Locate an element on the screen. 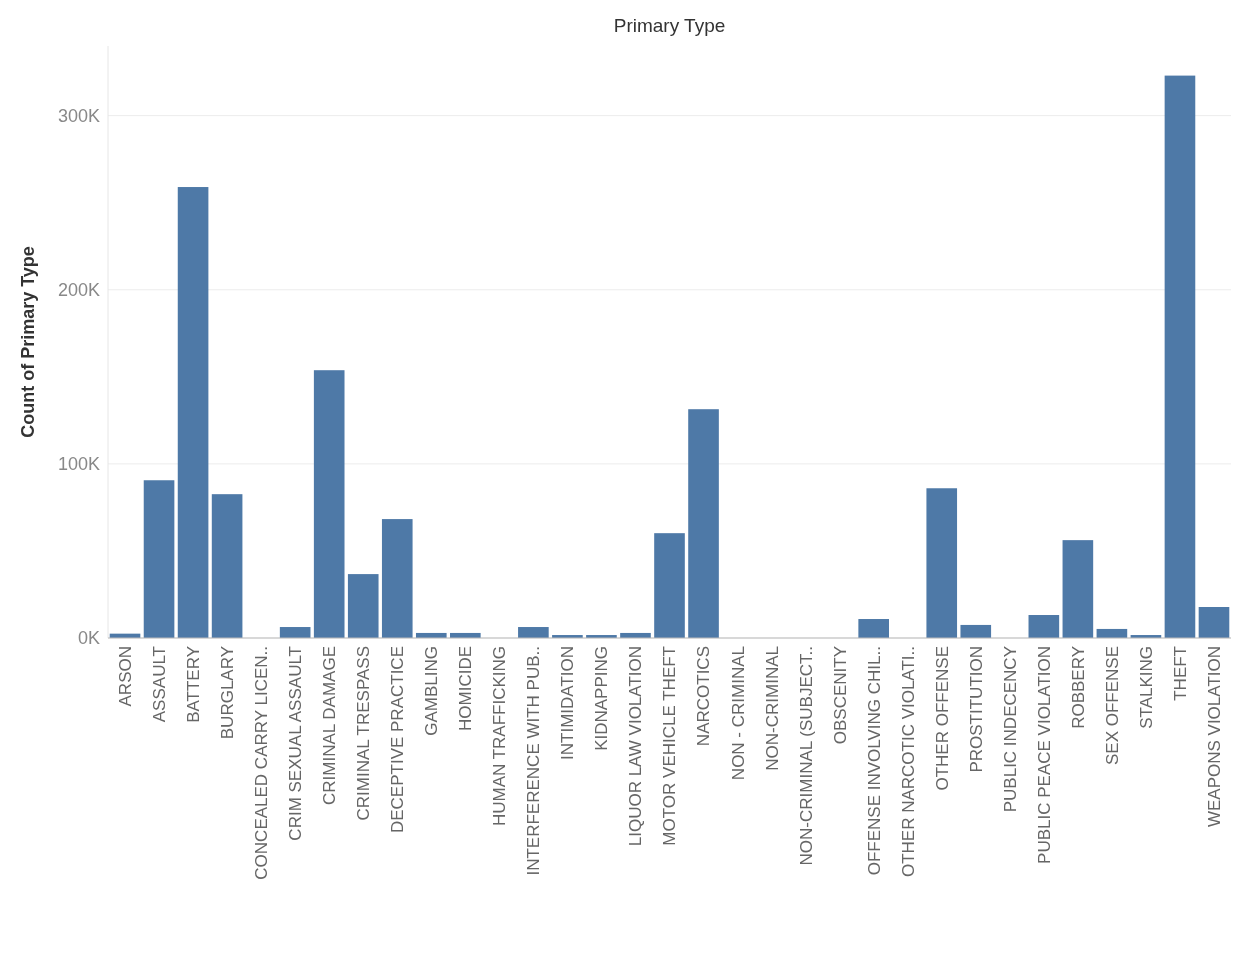  x-tick-label: CRIM SEXUAL ASSAULT is located at coordinates (296, 743).